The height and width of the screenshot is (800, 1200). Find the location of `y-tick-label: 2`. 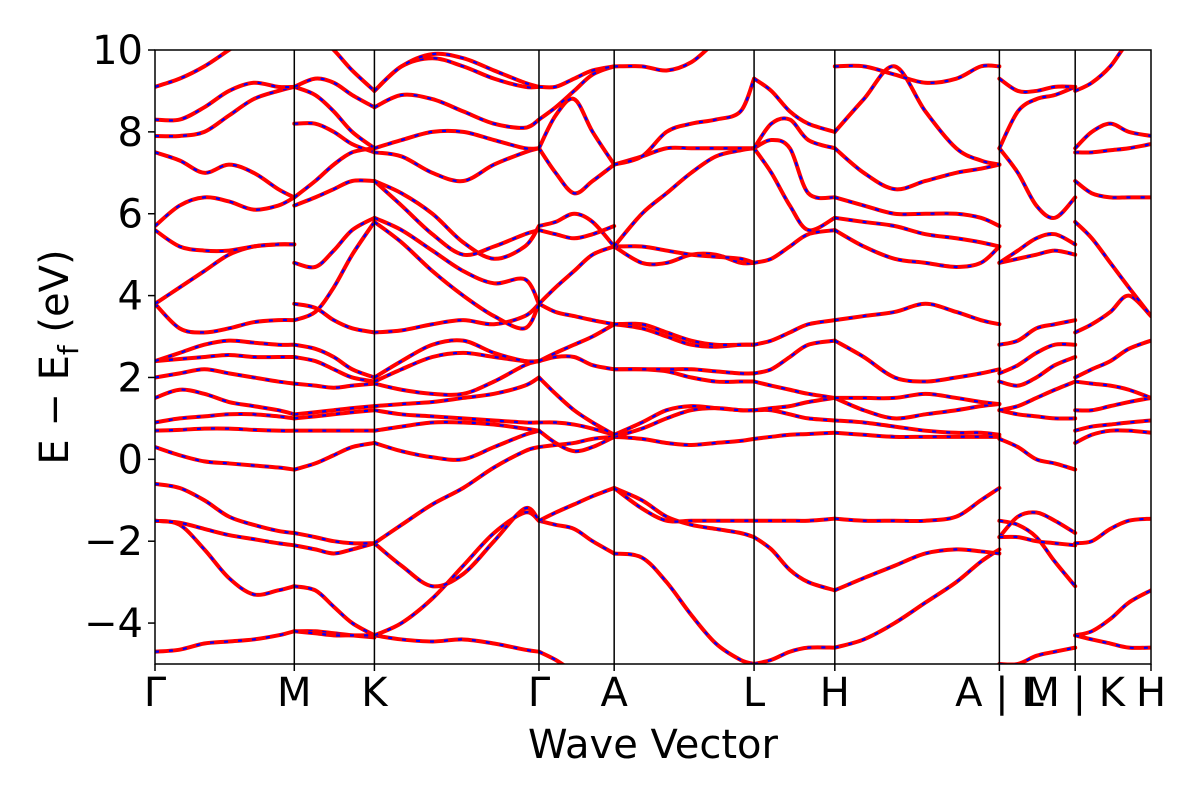

y-tick-label: 2 is located at coordinates (130, 378).